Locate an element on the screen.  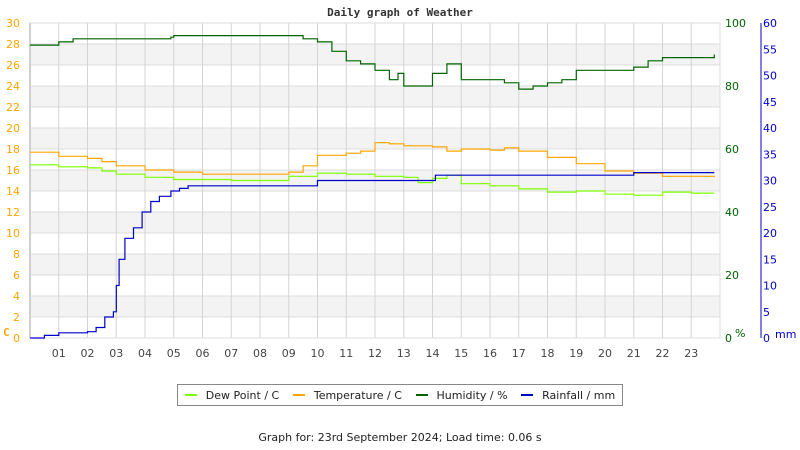
svg-text: 55 is located at coordinates (770, 49).